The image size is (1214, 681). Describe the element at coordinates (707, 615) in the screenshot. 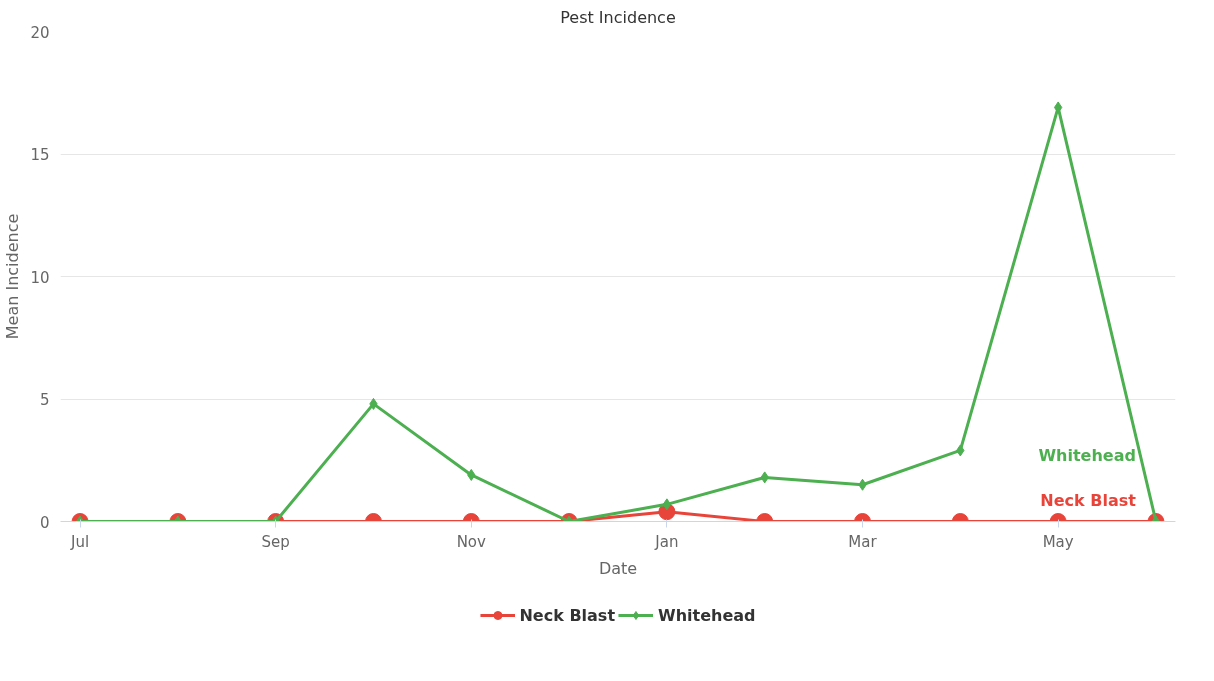

I see `legend-label: Whitehead` at that location.